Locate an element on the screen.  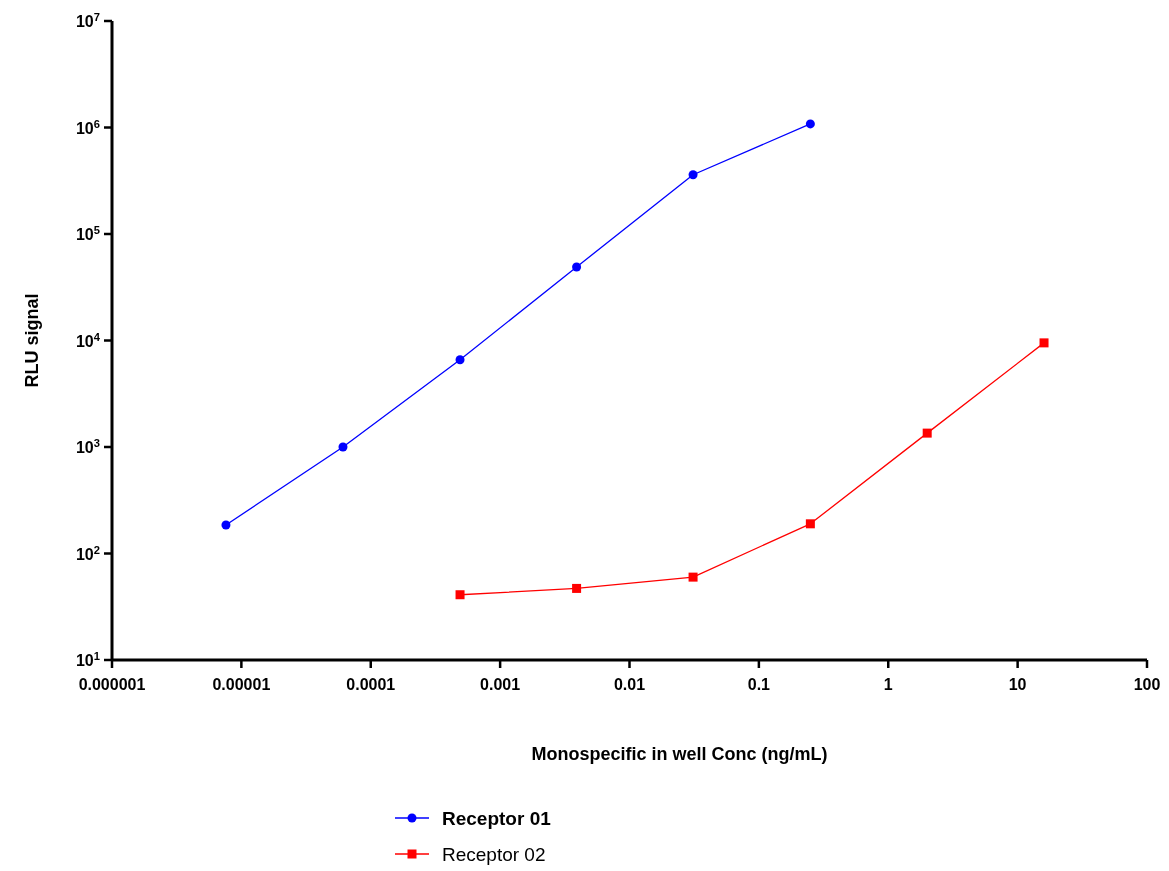
y-axis-title: RLU signal is located at coordinates (32, 340).